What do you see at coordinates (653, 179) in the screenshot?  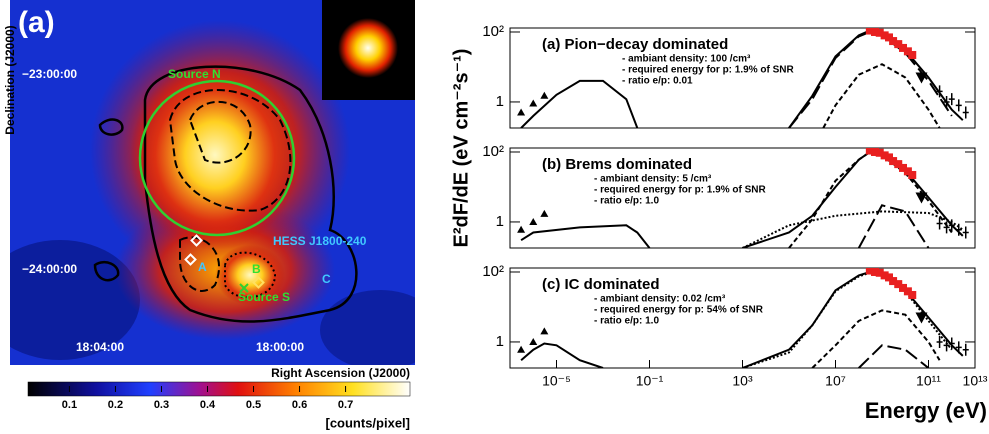 I see `panel-note: - ambiant density: 5 /cm³` at bounding box center [653, 179].